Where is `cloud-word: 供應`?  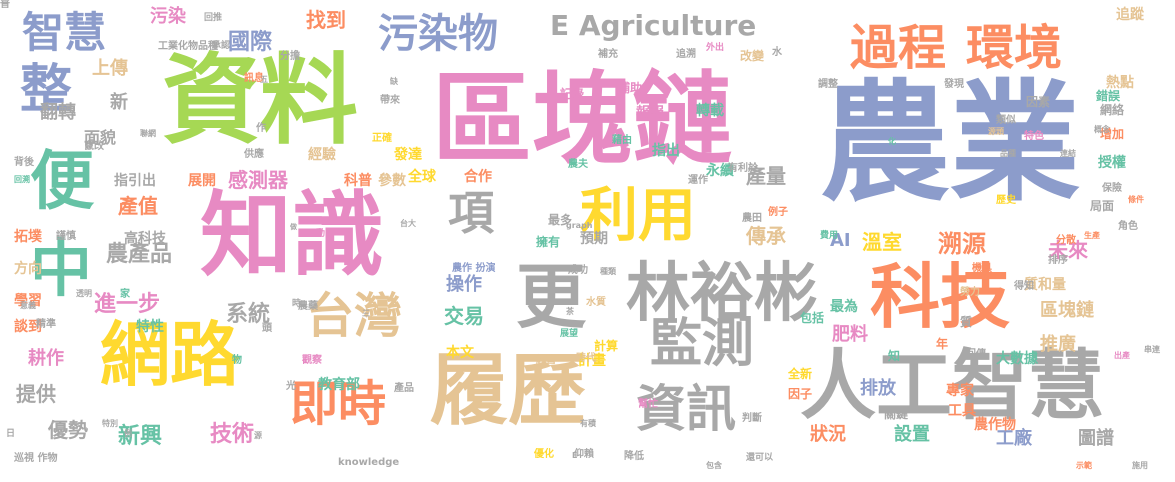
cloud-word: 供應 is located at coordinates (254, 154).